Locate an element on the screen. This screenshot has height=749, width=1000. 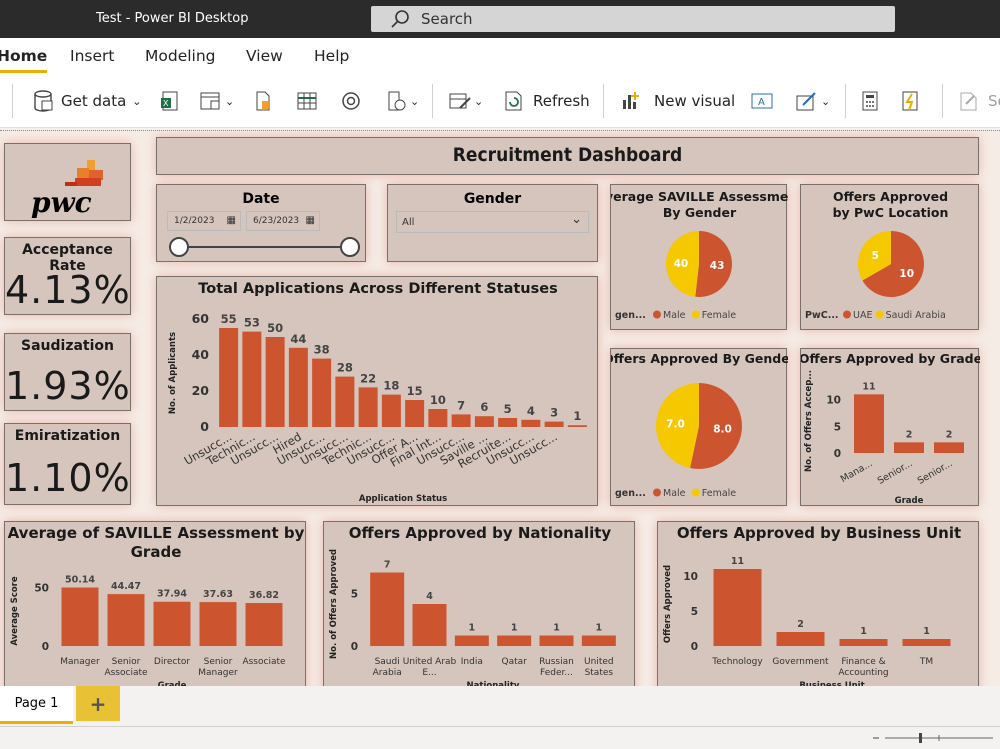
gender-dropdown: All ⌄ is located at coordinates (492, 222).